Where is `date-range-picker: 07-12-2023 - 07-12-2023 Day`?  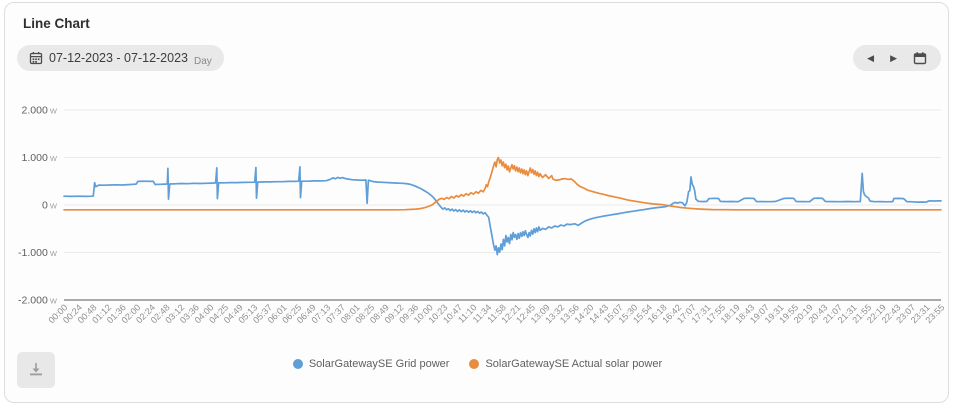 date-range-picker: 07-12-2023 - 07-12-2023 Day is located at coordinates (120, 58).